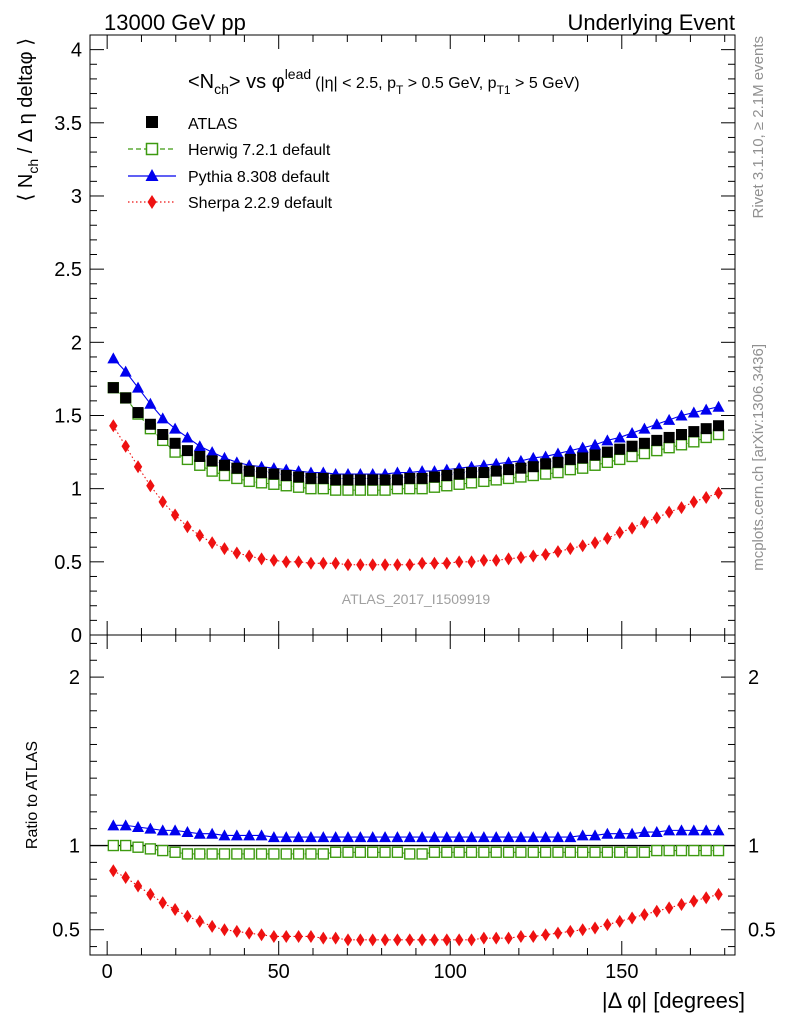  I want to click on ylabel-ch-sub: ch, so click(33, 166).